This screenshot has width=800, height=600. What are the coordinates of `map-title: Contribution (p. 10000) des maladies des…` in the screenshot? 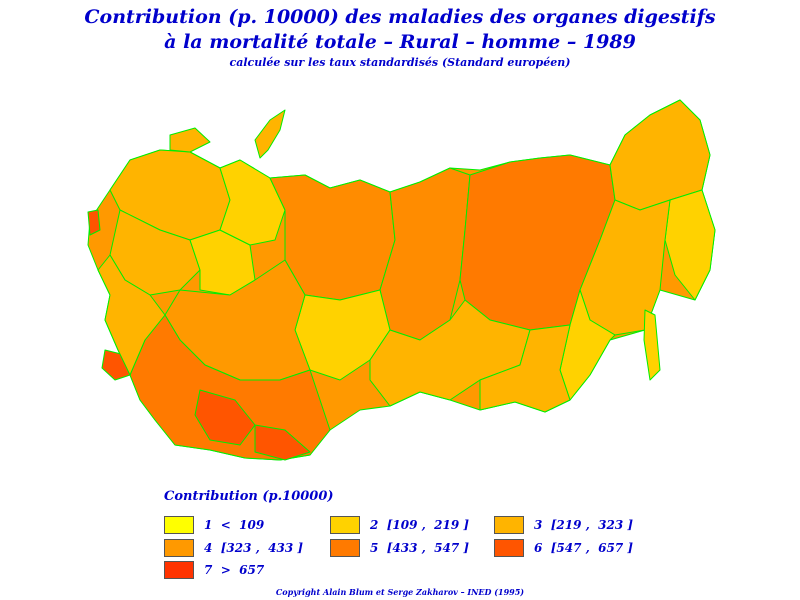 It's located at (400, 17).